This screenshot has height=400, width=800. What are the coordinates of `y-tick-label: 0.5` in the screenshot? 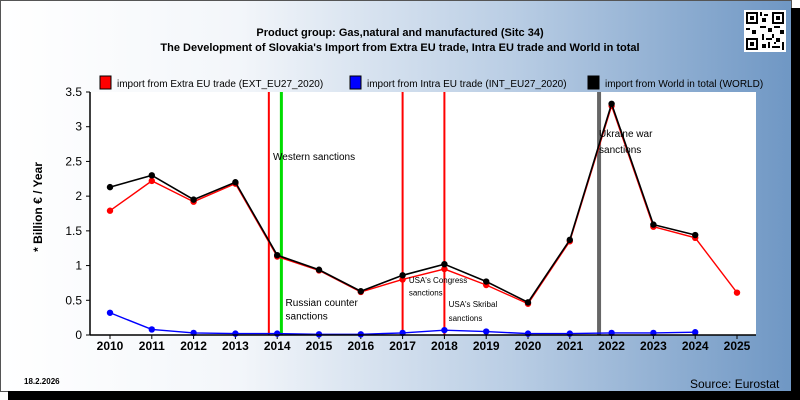 It's located at (73, 300).